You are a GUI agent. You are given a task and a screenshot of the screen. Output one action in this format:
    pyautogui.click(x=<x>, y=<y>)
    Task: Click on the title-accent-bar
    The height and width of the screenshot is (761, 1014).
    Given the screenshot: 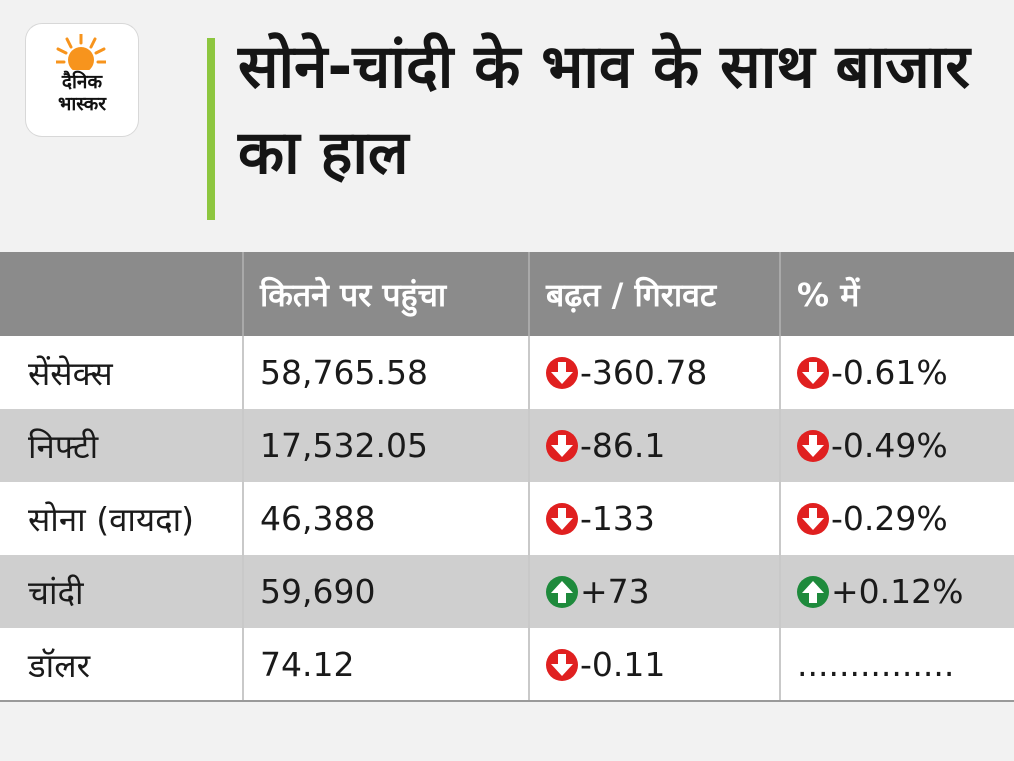 What is the action you would take?
    pyautogui.click(x=211, y=129)
    